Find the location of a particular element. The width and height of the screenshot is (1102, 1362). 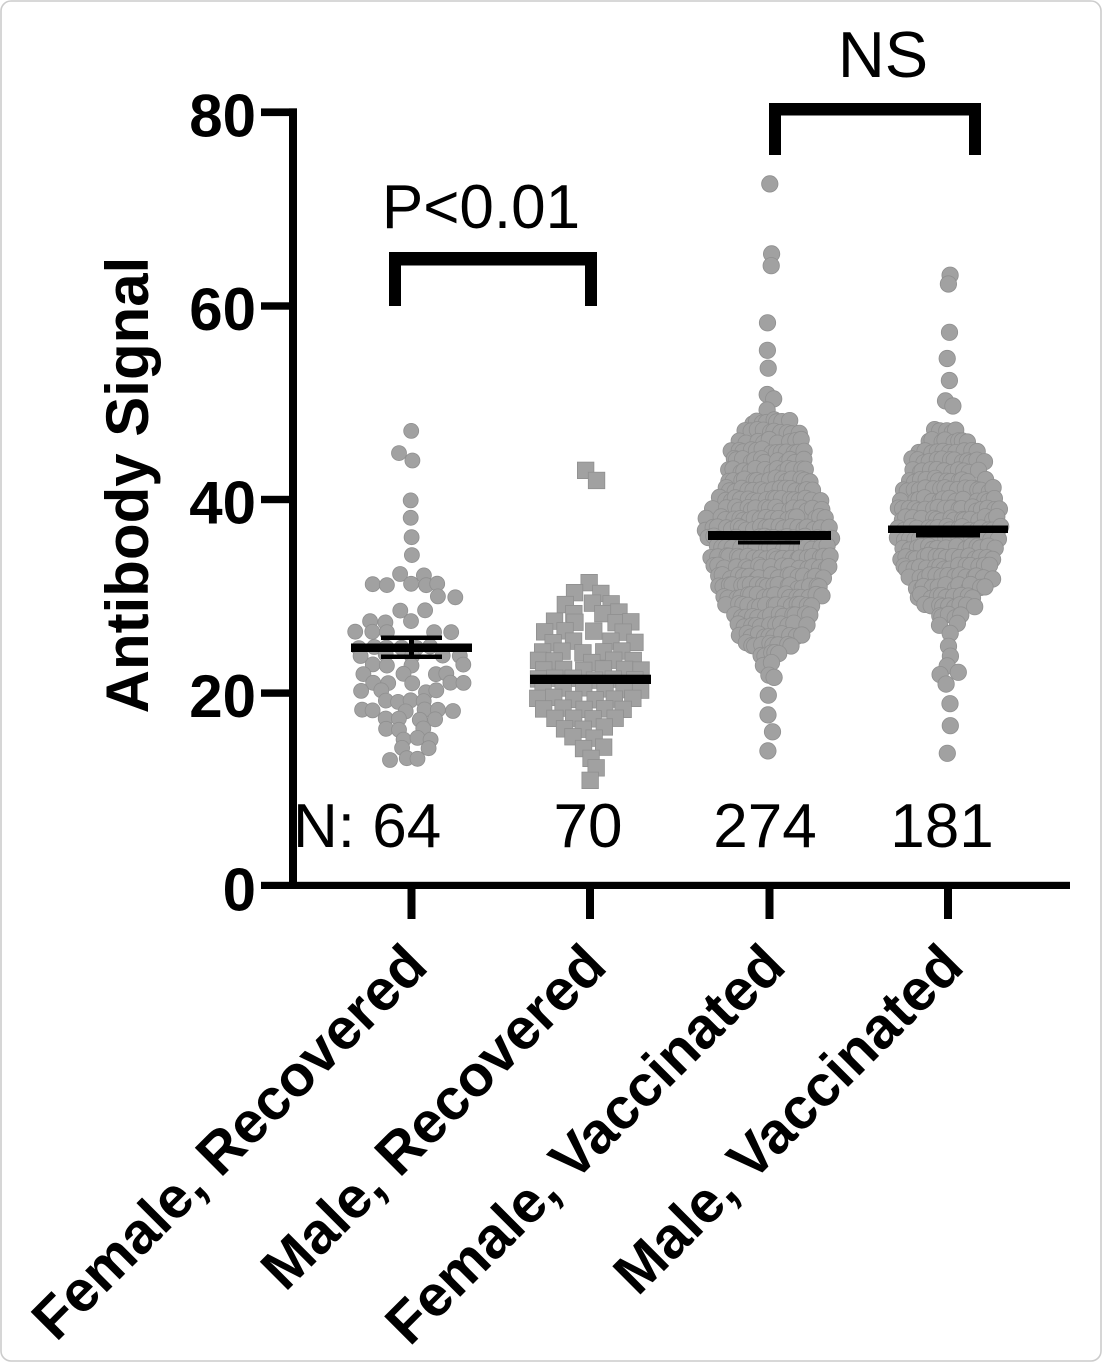

svg-text: 80 is located at coordinates (222, 116).